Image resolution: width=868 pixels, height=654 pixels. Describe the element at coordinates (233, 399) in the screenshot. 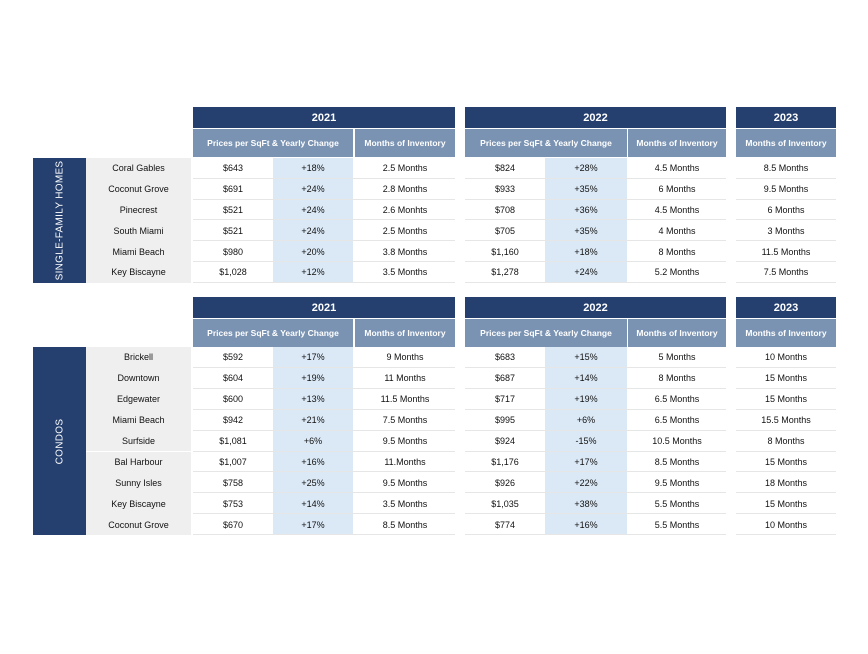

I see `price-2021: $600` at that location.